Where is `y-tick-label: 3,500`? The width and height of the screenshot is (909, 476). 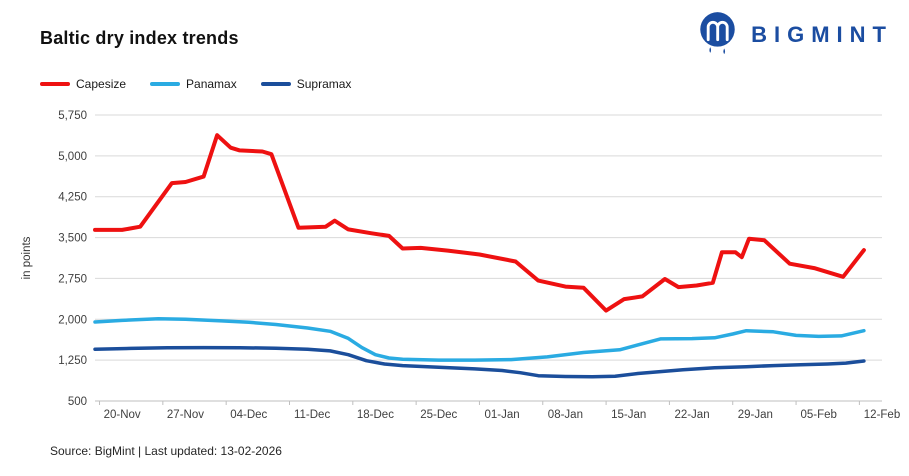
y-tick-label: 3,500 is located at coordinates (72, 239).